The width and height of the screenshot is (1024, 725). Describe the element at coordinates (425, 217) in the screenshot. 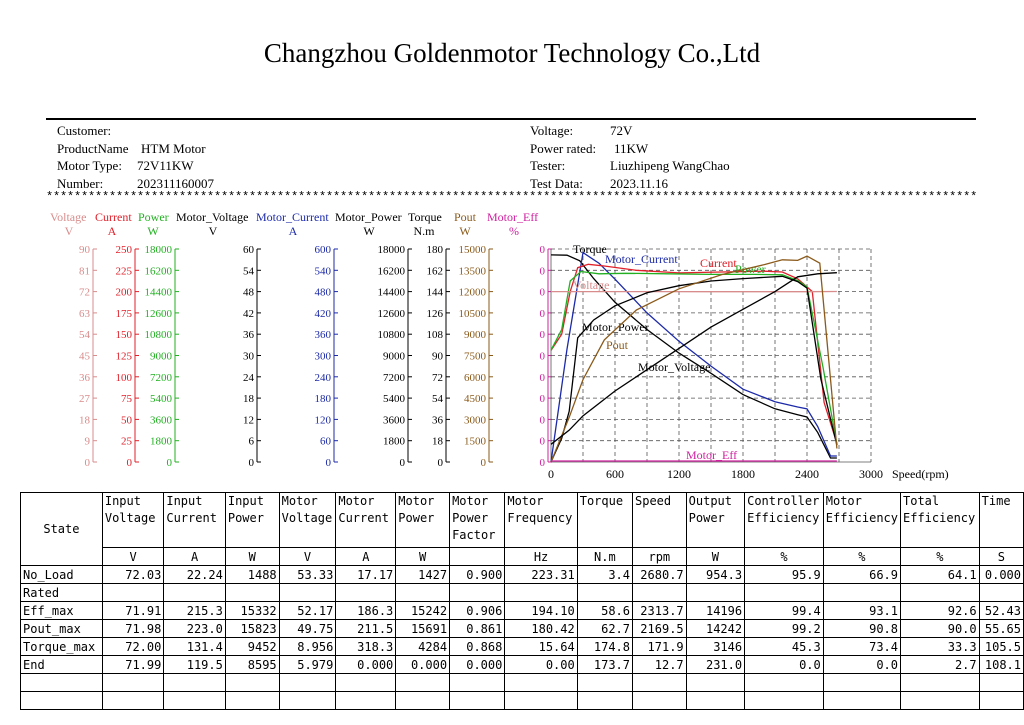

I see `legend-torque: Torque` at that location.